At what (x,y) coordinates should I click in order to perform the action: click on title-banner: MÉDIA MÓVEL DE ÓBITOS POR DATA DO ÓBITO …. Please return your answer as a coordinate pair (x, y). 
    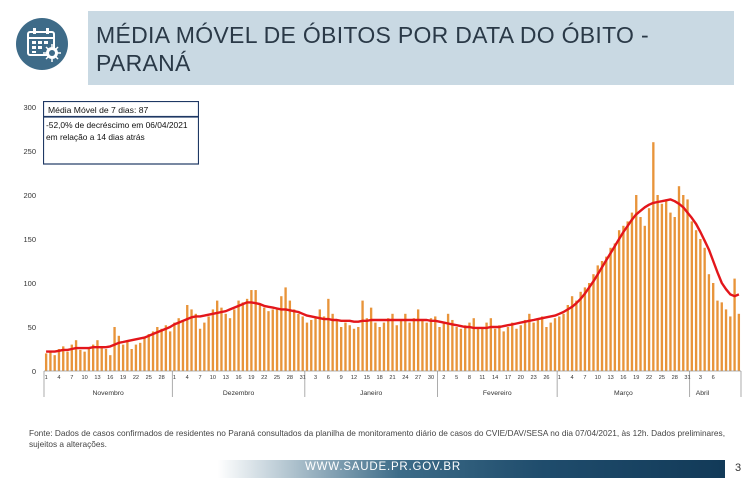
    Looking at the image, I should click on (411, 48).